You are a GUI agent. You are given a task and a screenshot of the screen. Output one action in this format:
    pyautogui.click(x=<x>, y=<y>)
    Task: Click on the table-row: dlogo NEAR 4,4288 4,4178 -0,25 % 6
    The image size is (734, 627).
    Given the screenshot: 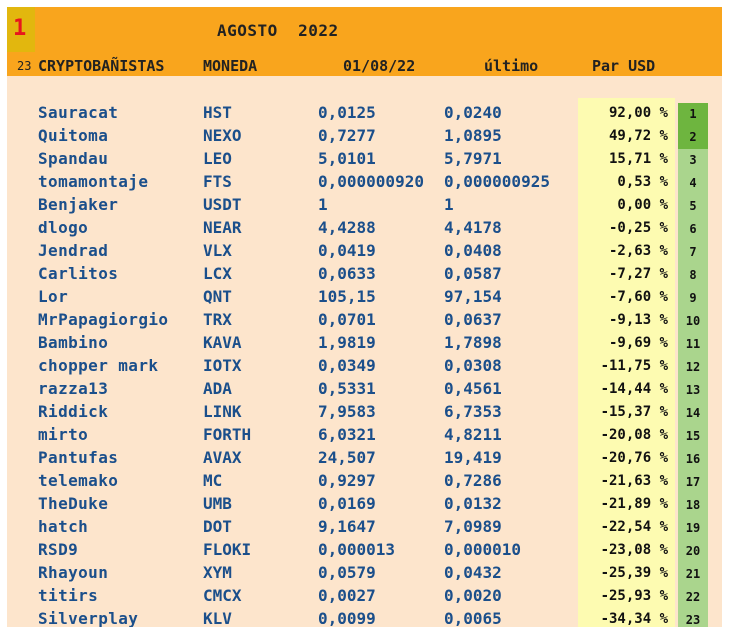 What is the action you would take?
    pyautogui.click(x=364, y=229)
    